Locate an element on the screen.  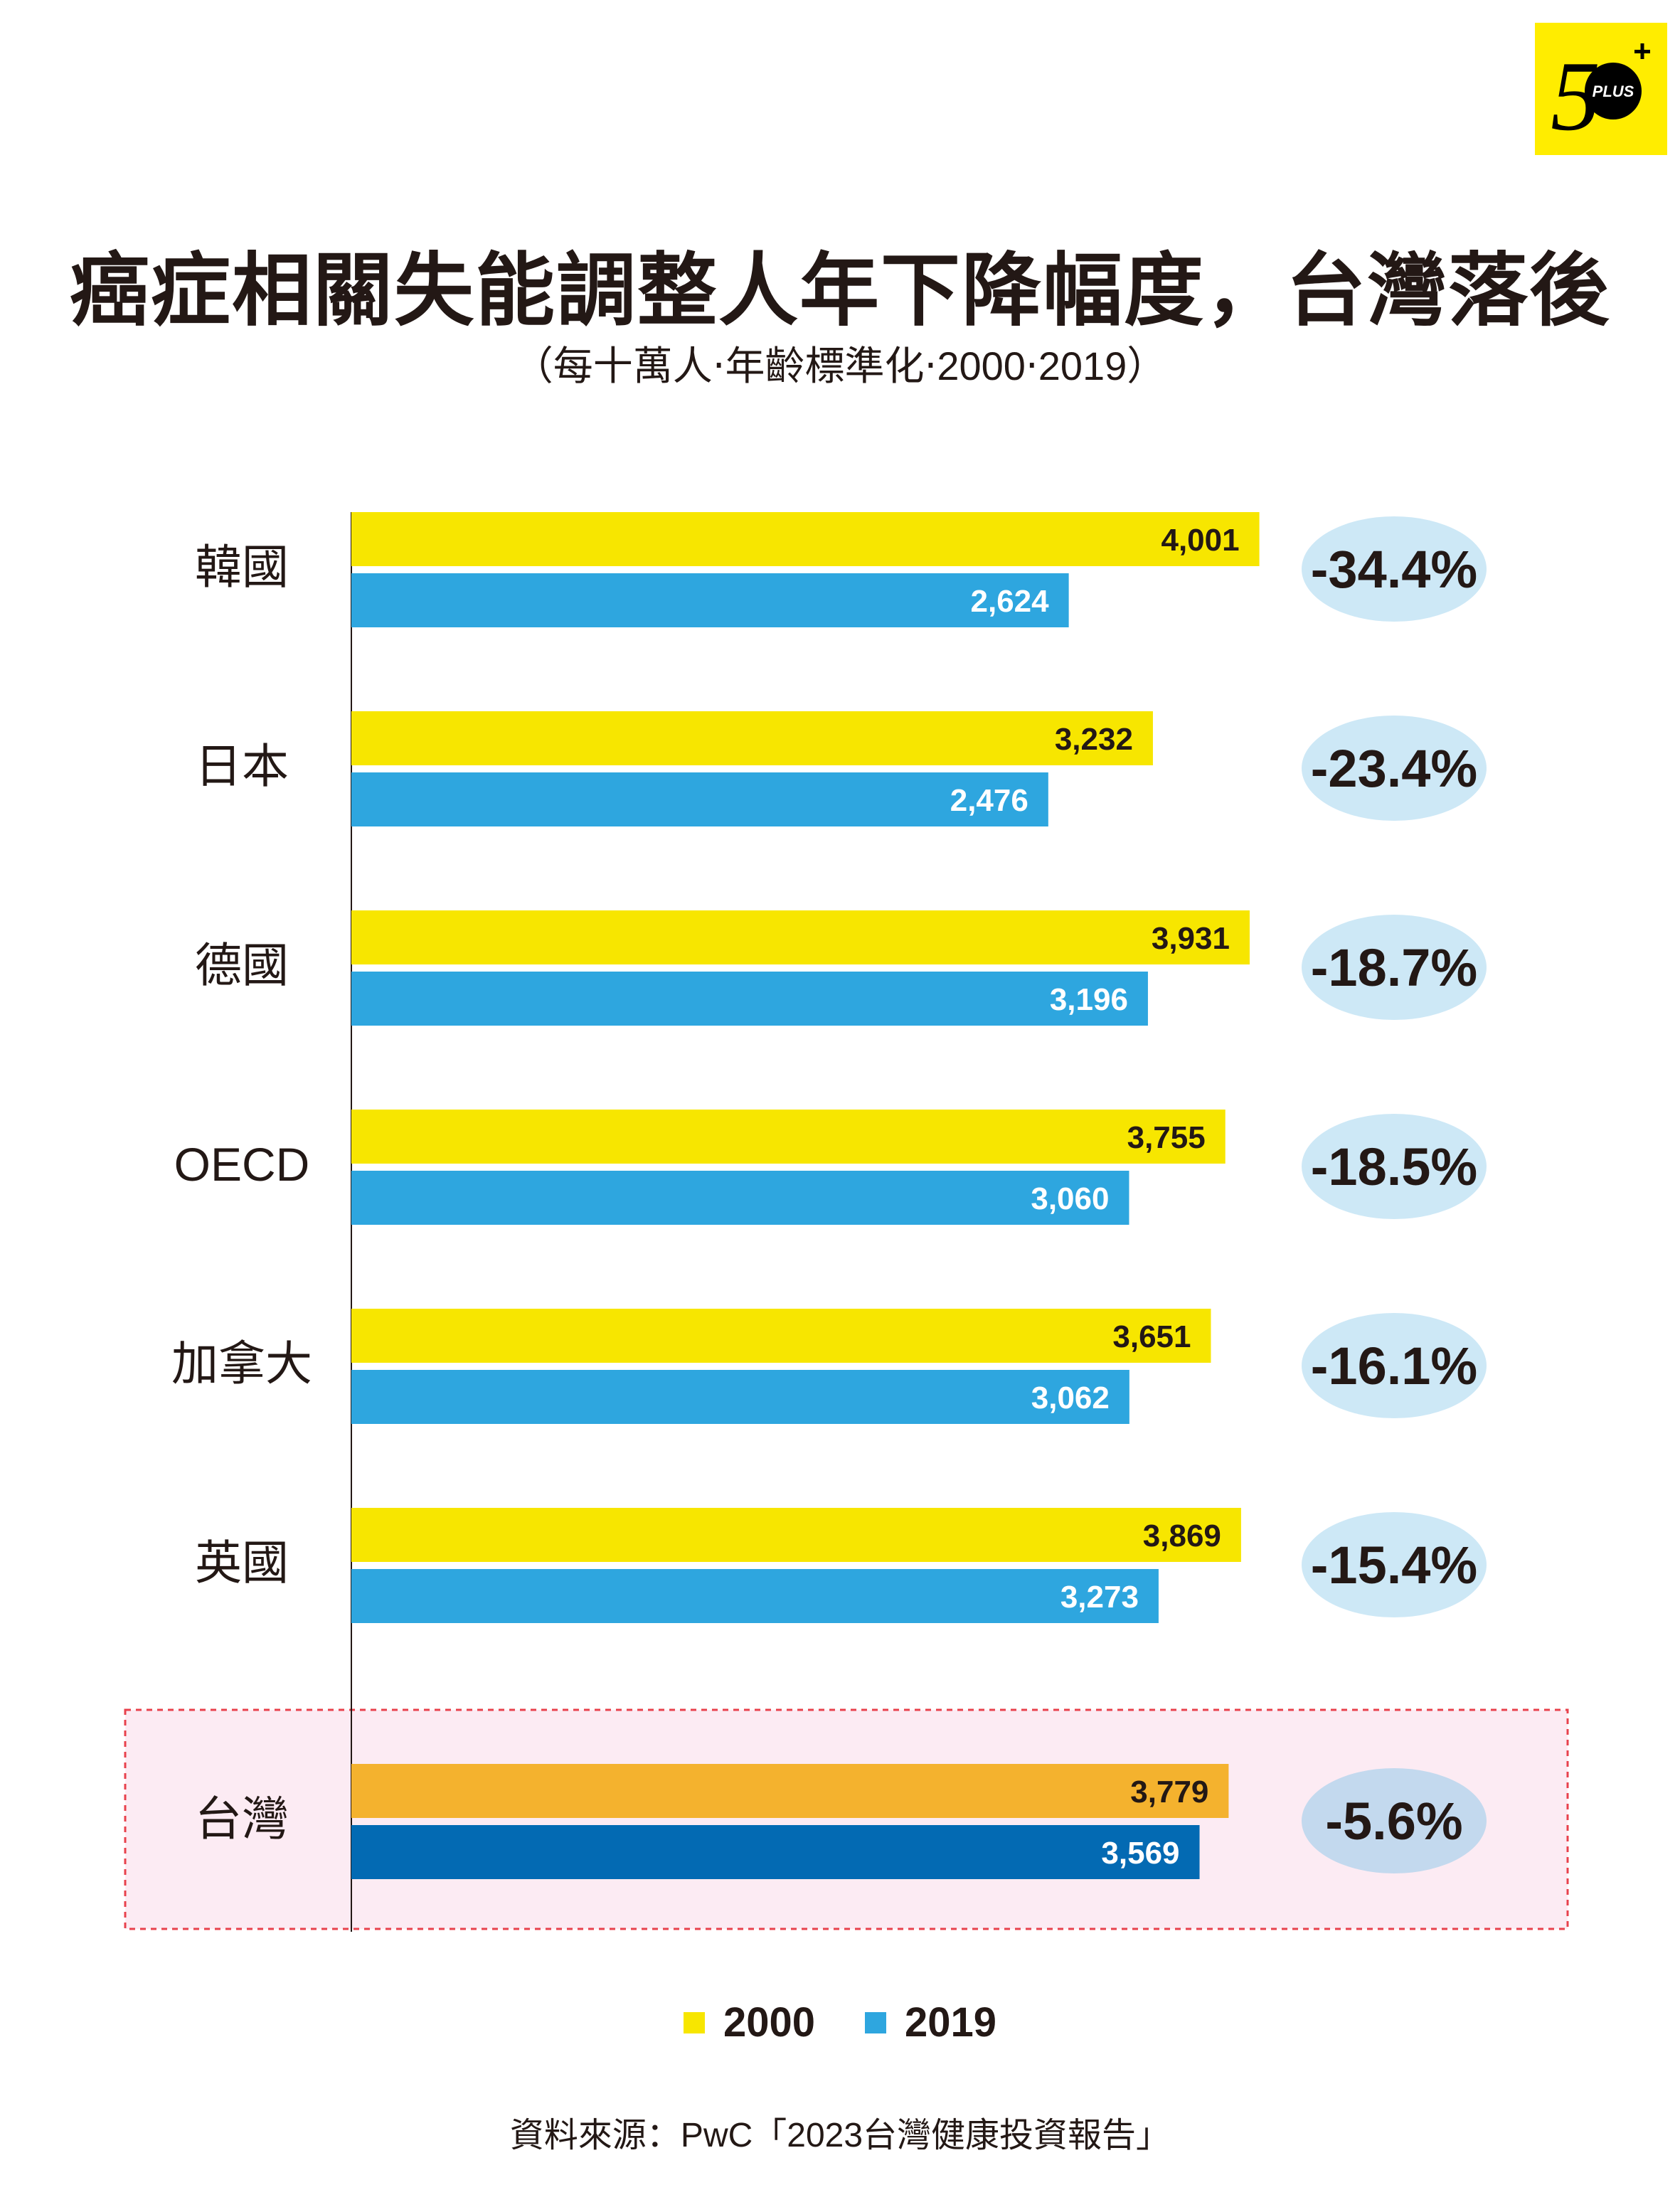
change-label: -16.1% is located at coordinates (1394, 1365).